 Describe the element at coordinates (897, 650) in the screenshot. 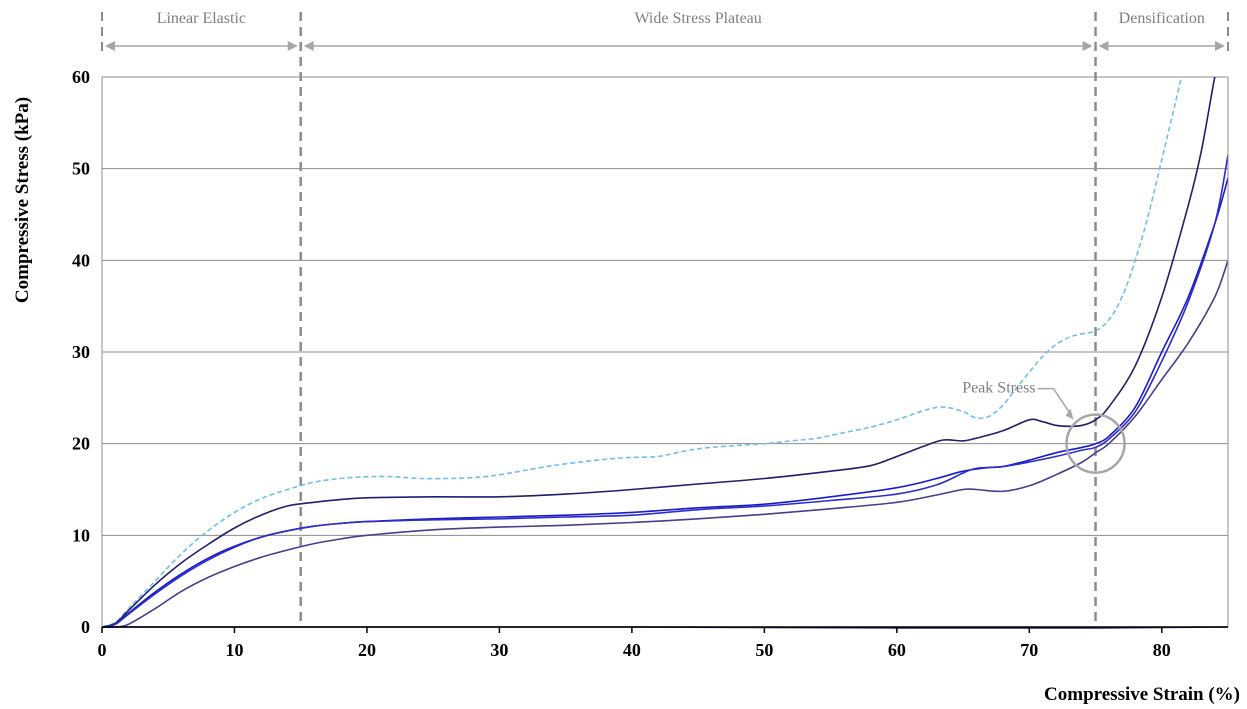

I see `x-tick-label: 60` at that location.